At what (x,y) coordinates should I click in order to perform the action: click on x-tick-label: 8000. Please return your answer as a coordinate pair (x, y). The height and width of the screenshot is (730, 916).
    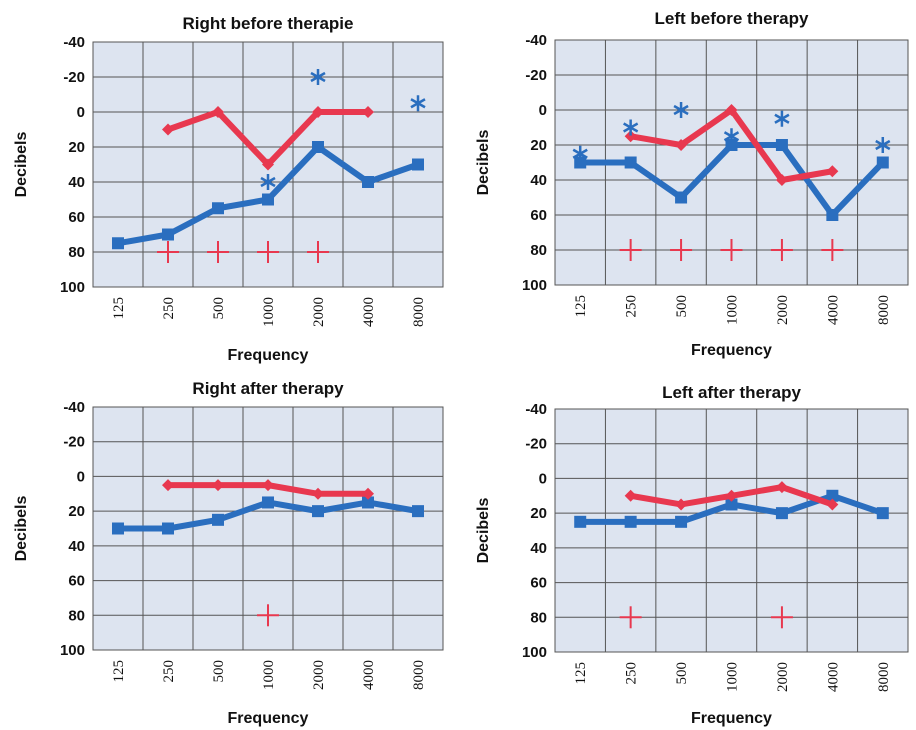
    Looking at the image, I should click on (884, 677).